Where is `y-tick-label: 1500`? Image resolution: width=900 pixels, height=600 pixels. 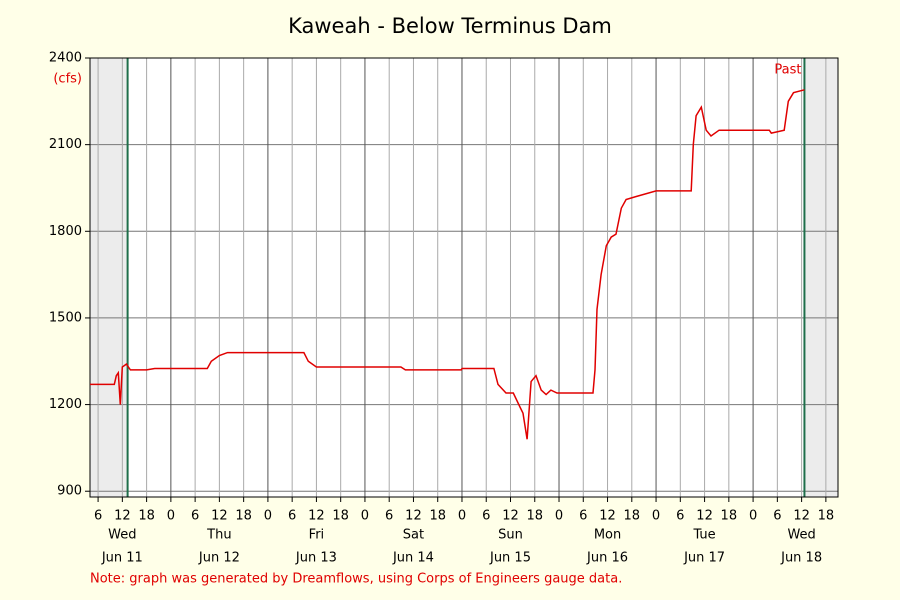 y-tick-label: 1500 is located at coordinates (65, 317).